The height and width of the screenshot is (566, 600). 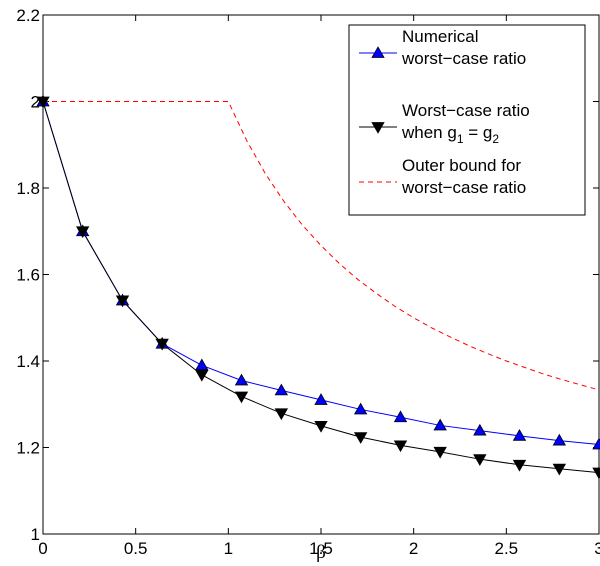 I want to click on x-tick-label: 0.5, so click(x=136, y=548).